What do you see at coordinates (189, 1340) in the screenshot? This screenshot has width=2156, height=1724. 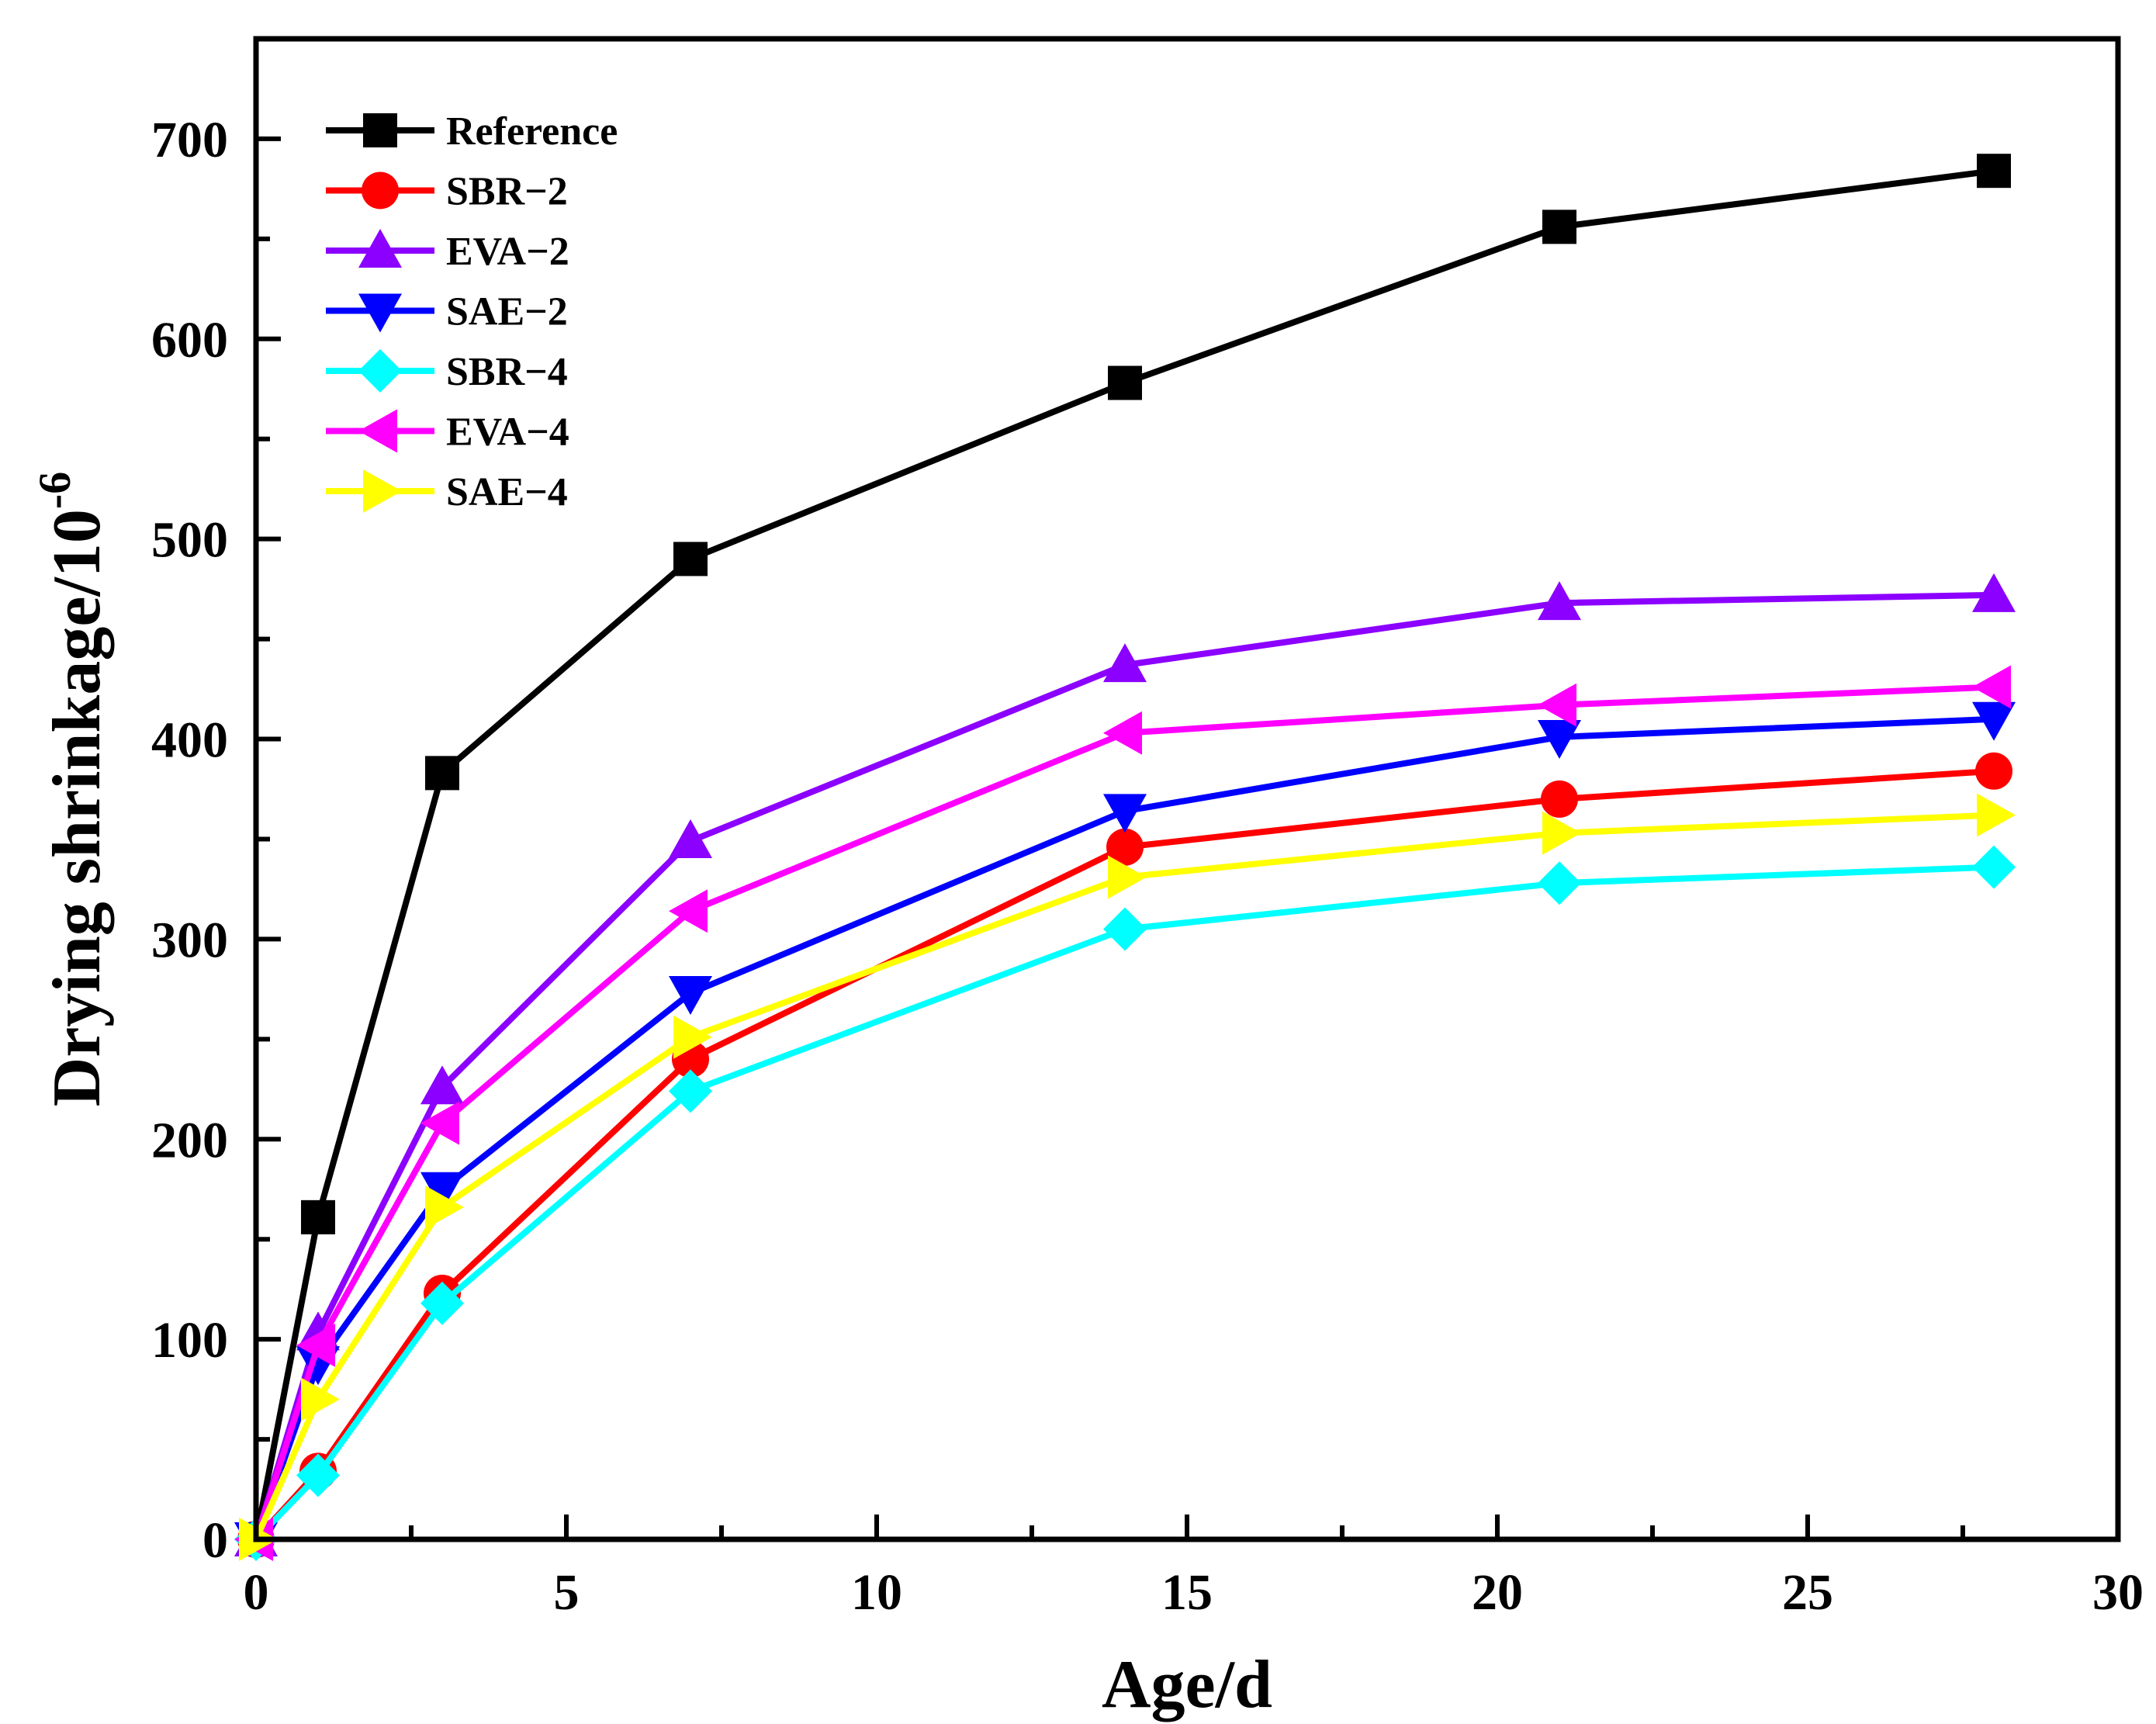 I see `y-tick-label: 100` at bounding box center [189, 1340].